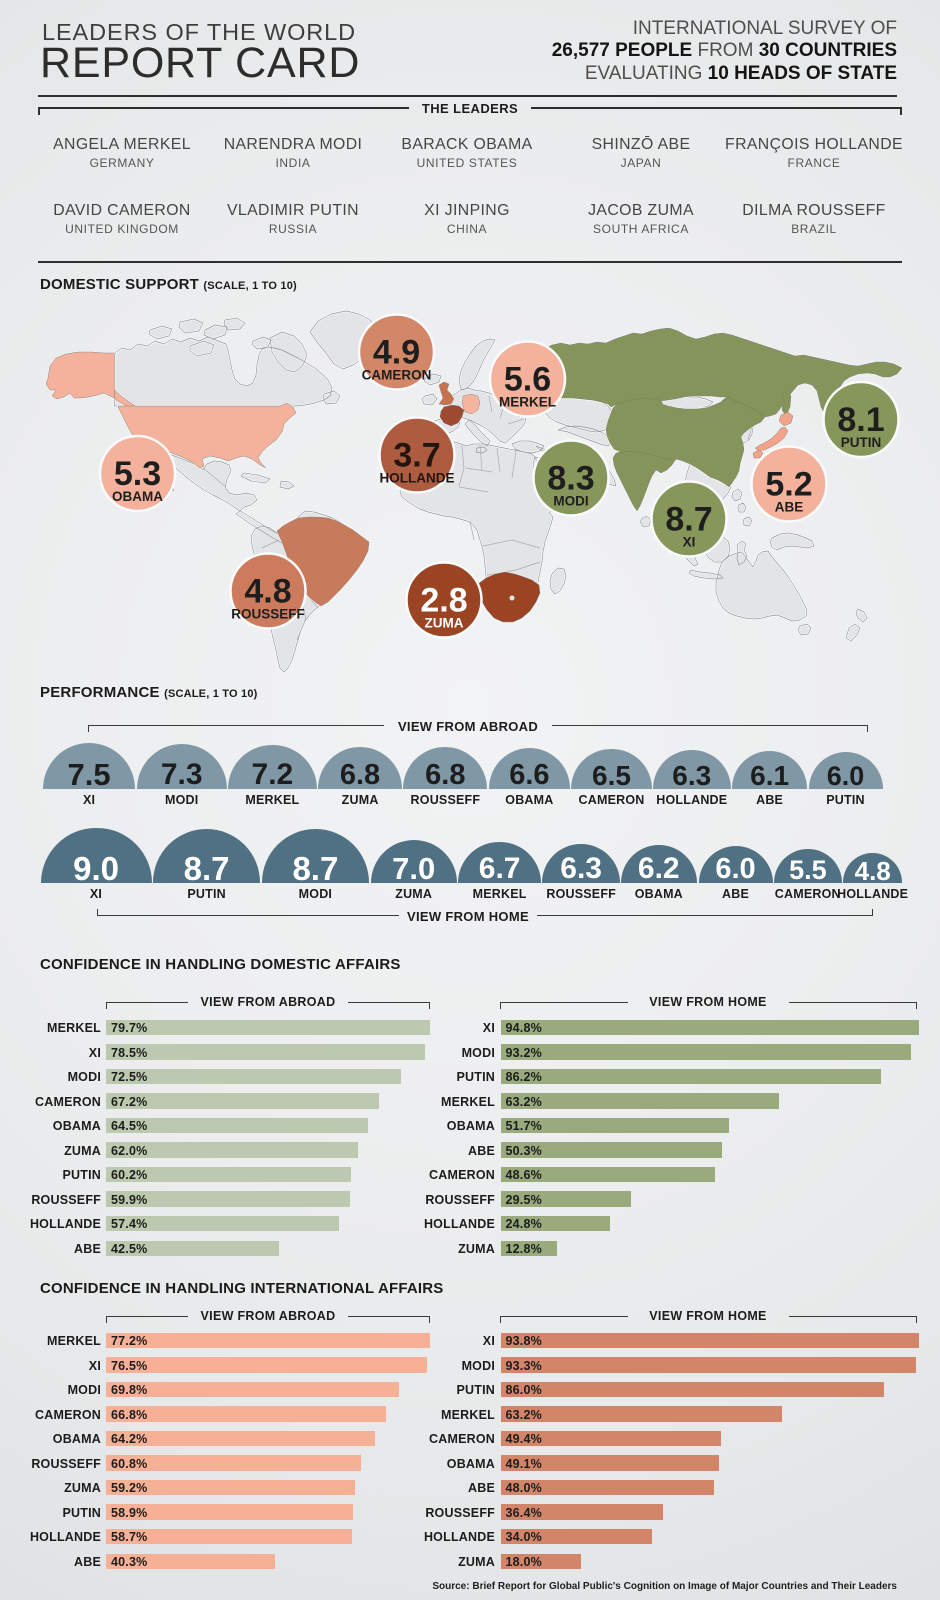 The image size is (940, 1600). What do you see at coordinates (416, 456) in the screenshot?
I see `svg-text: 3.7` at bounding box center [416, 456].